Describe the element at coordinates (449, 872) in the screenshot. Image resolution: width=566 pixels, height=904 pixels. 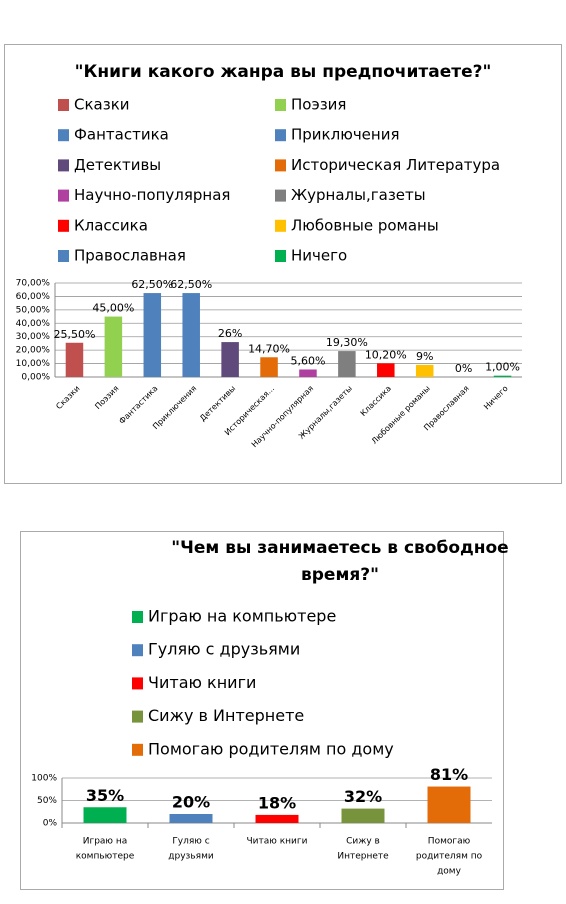
I see `x-tick-label: дому` at that location.